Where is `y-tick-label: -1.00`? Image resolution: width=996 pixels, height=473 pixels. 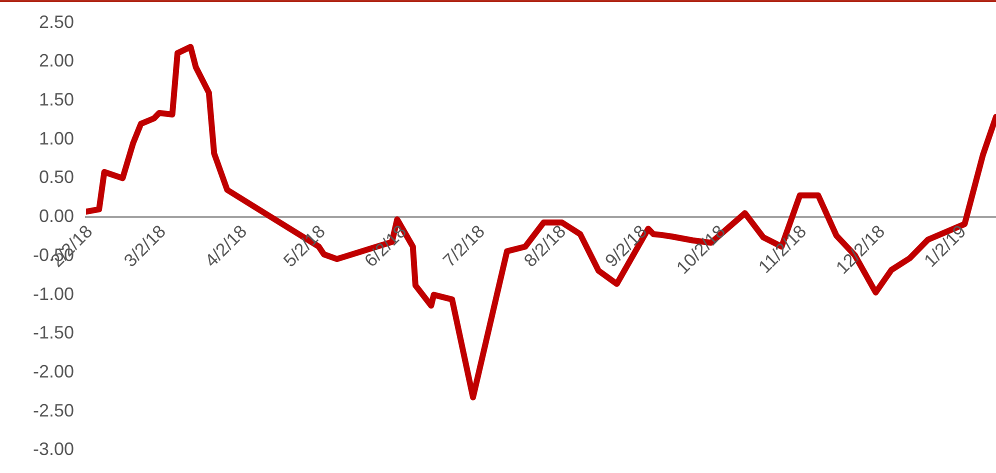 y-tick-label: -1.00 is located at coordinates (53, 294).